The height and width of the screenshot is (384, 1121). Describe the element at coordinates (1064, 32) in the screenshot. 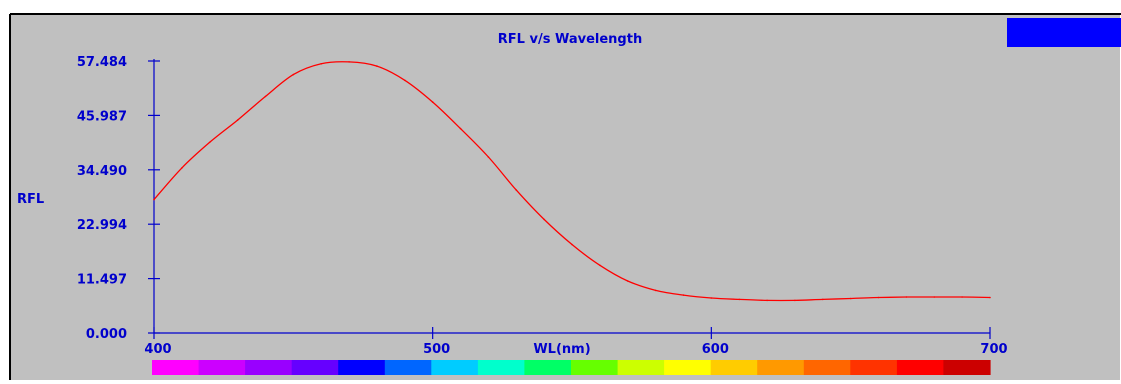

I see `legend-box` at that location.